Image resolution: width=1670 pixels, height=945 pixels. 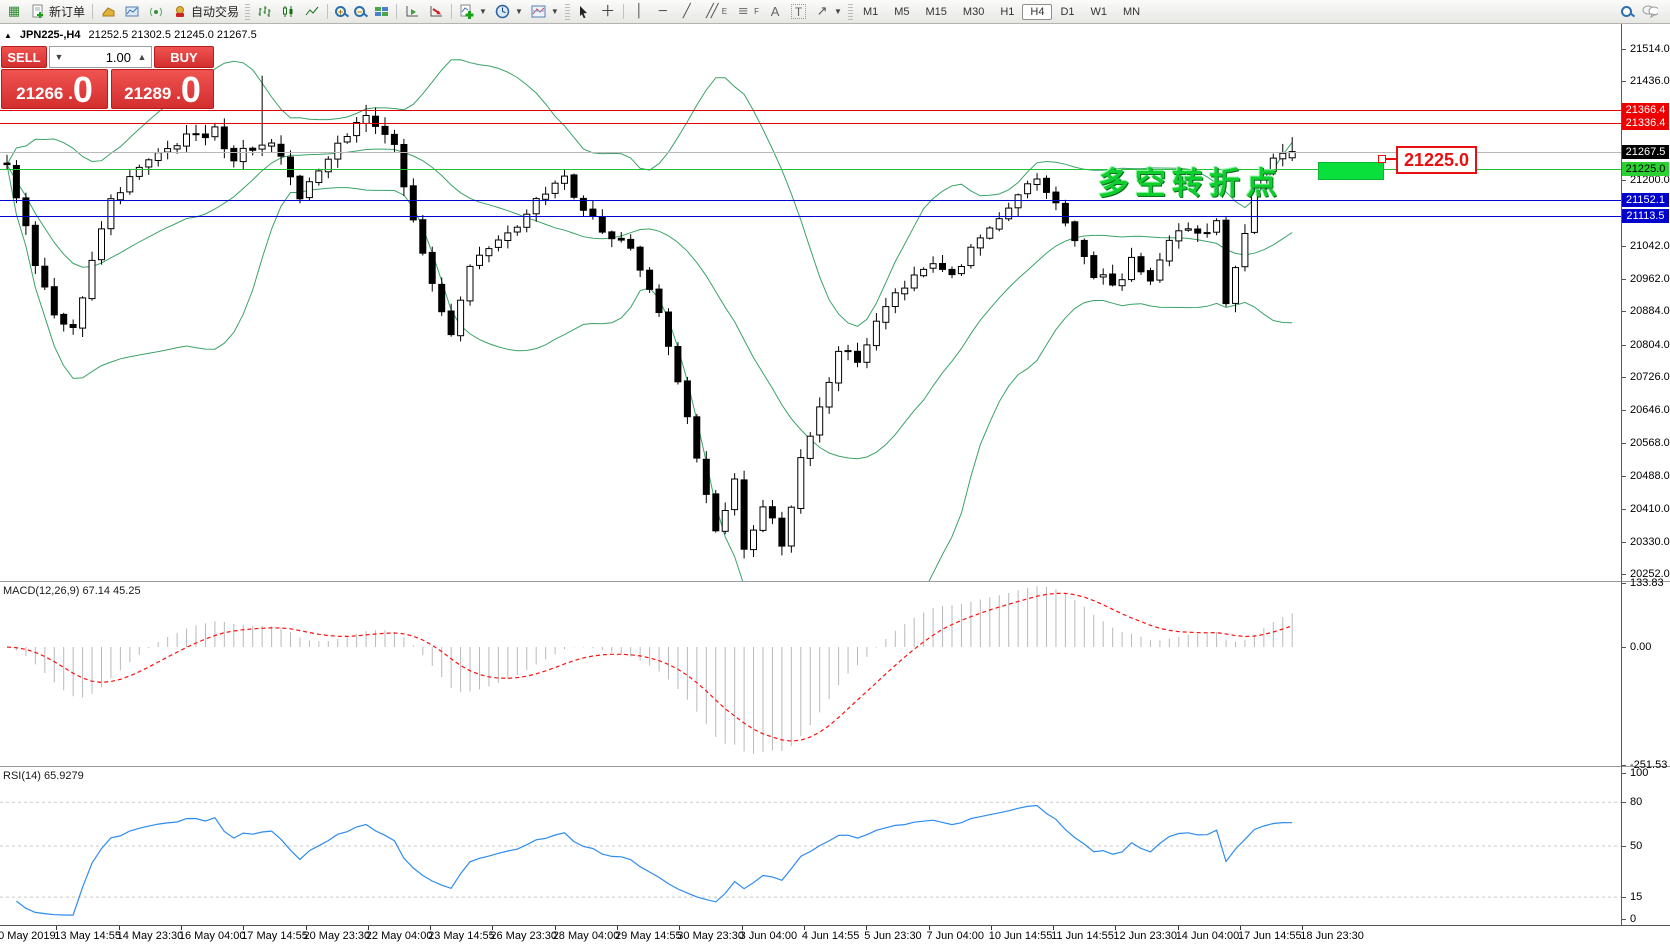 What do you see at coordinates (810, 216) in the screenshot?
I see `level-line-21113.5` at bounding box center [810, 216].